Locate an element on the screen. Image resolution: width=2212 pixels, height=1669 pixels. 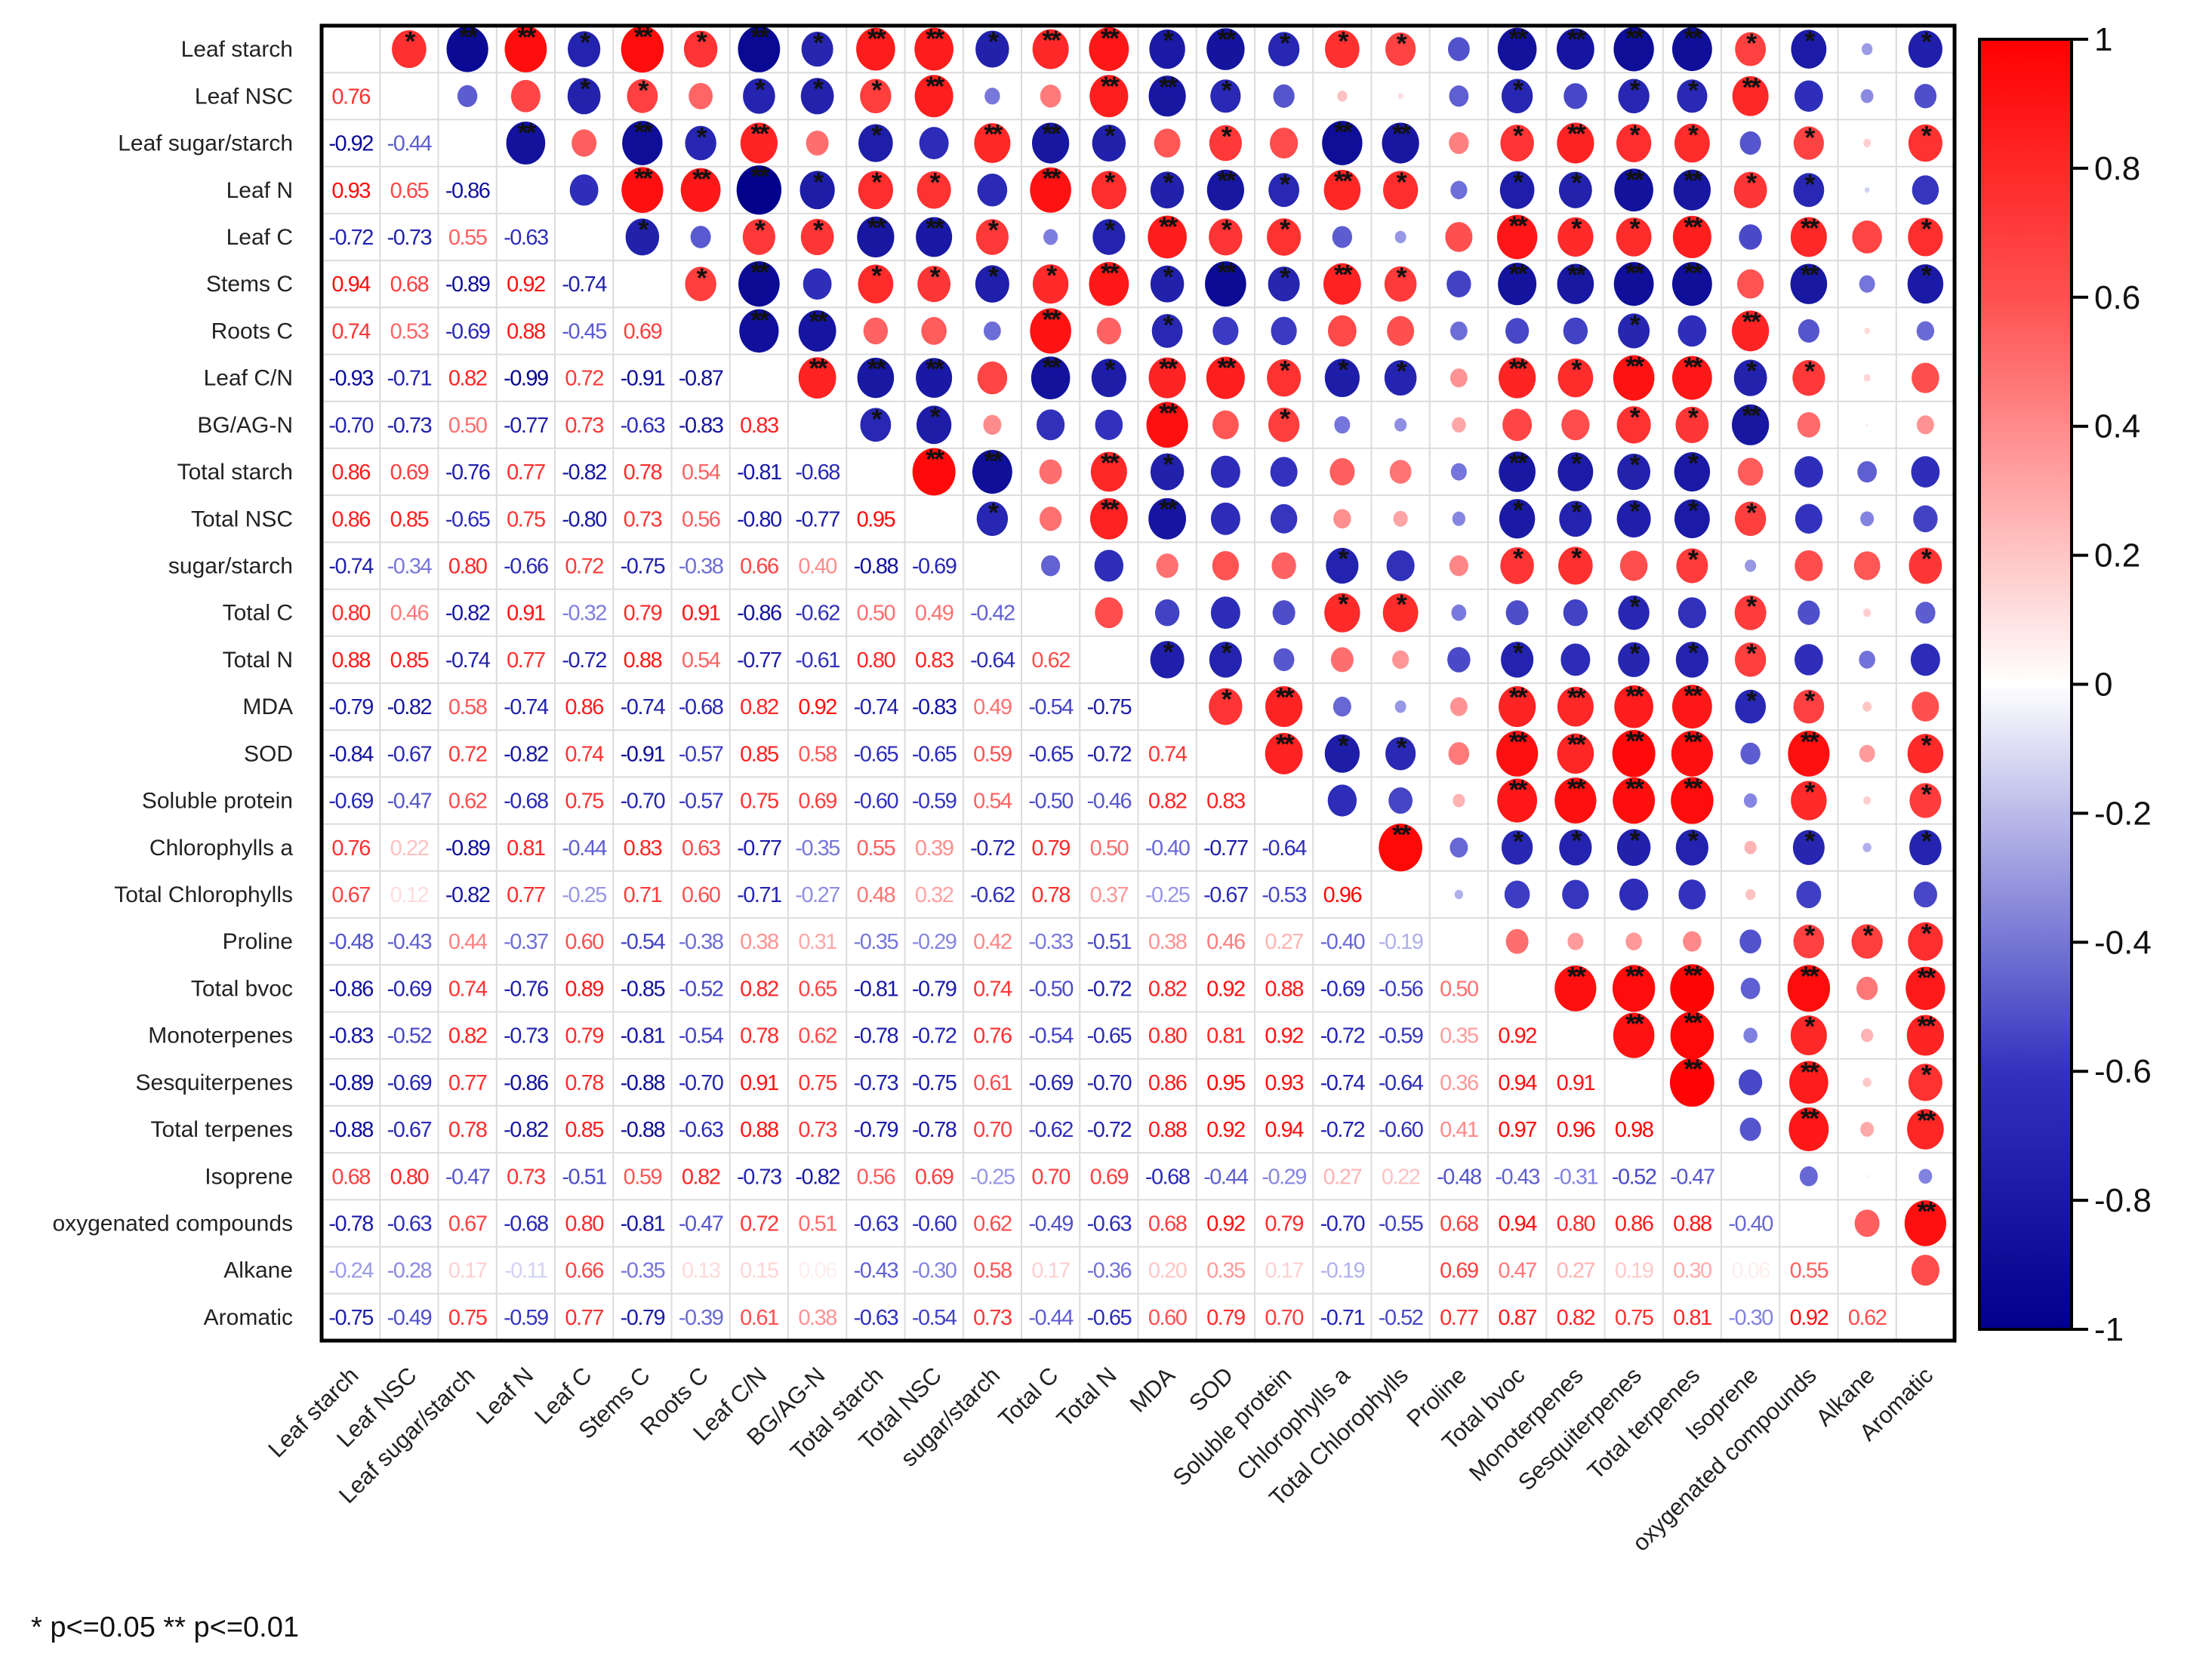
row-label: Proline is located at coordinates (258, 941).